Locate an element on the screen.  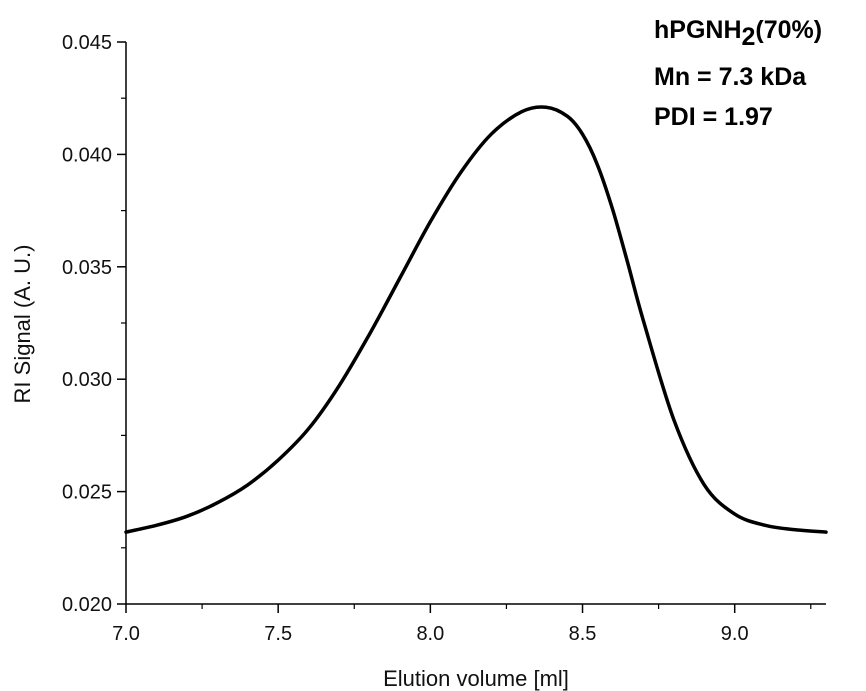
x-tick-label: 7.5 is located at coordinates (278, 634).